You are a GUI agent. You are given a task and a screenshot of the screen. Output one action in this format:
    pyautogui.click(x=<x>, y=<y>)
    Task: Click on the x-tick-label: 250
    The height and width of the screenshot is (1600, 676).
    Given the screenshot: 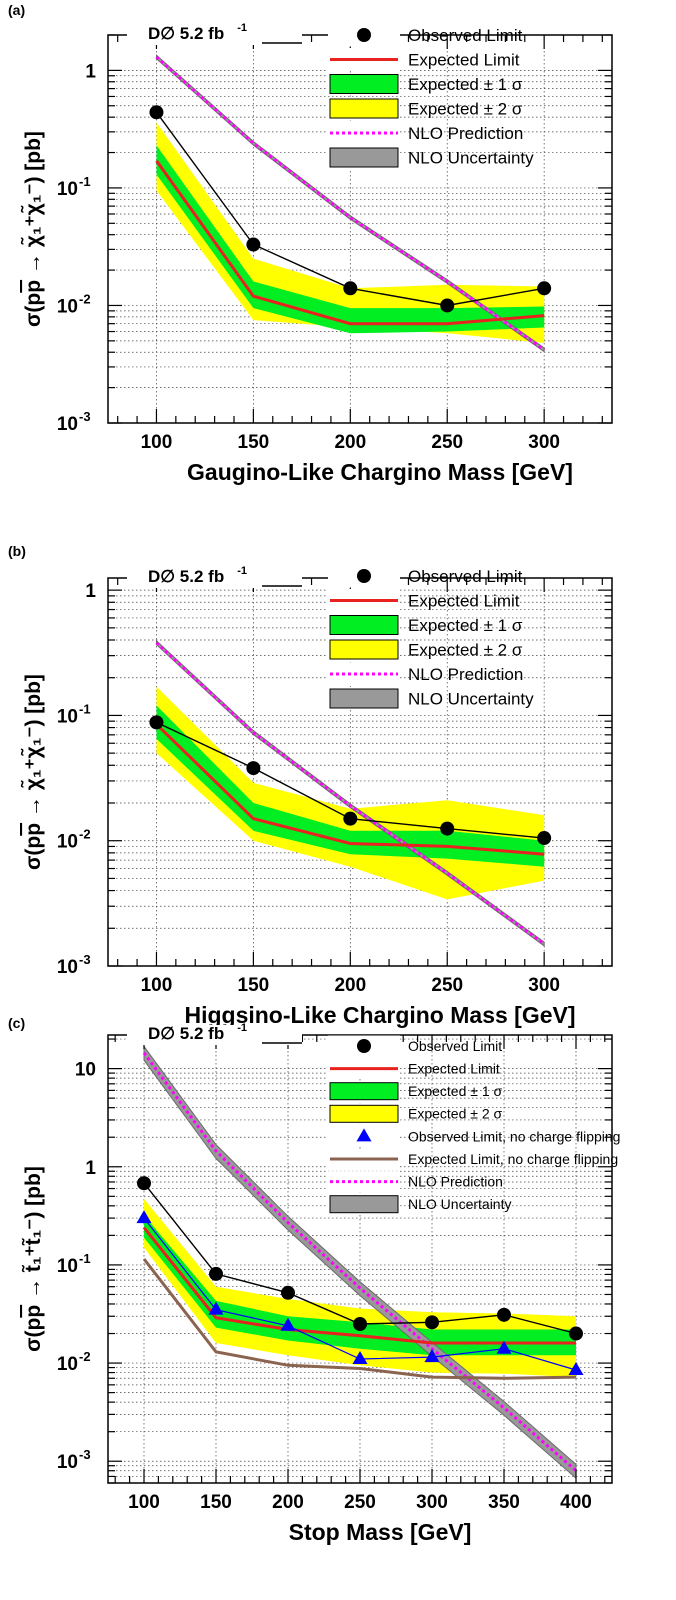 What is the action you would take?
    pyautogui.click(x=447, y=442)
    